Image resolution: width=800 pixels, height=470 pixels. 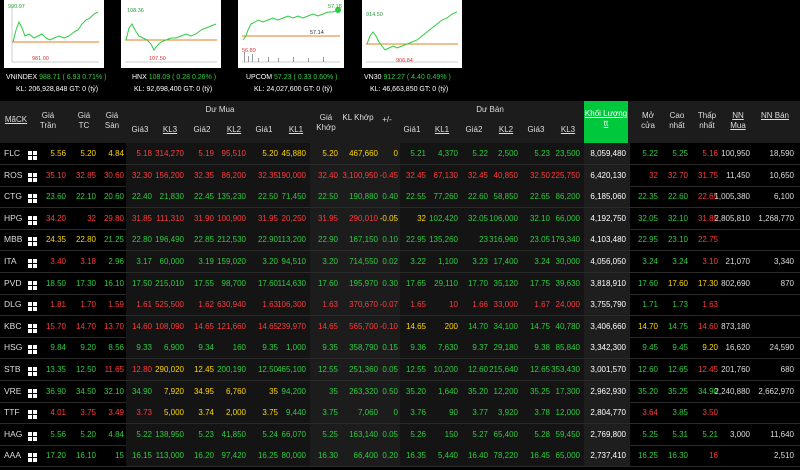 What do you see at coordinates (326, 122) in the screenshot?
I see `header-match-price: Giá Khớp` at bounding box center [326, 122].